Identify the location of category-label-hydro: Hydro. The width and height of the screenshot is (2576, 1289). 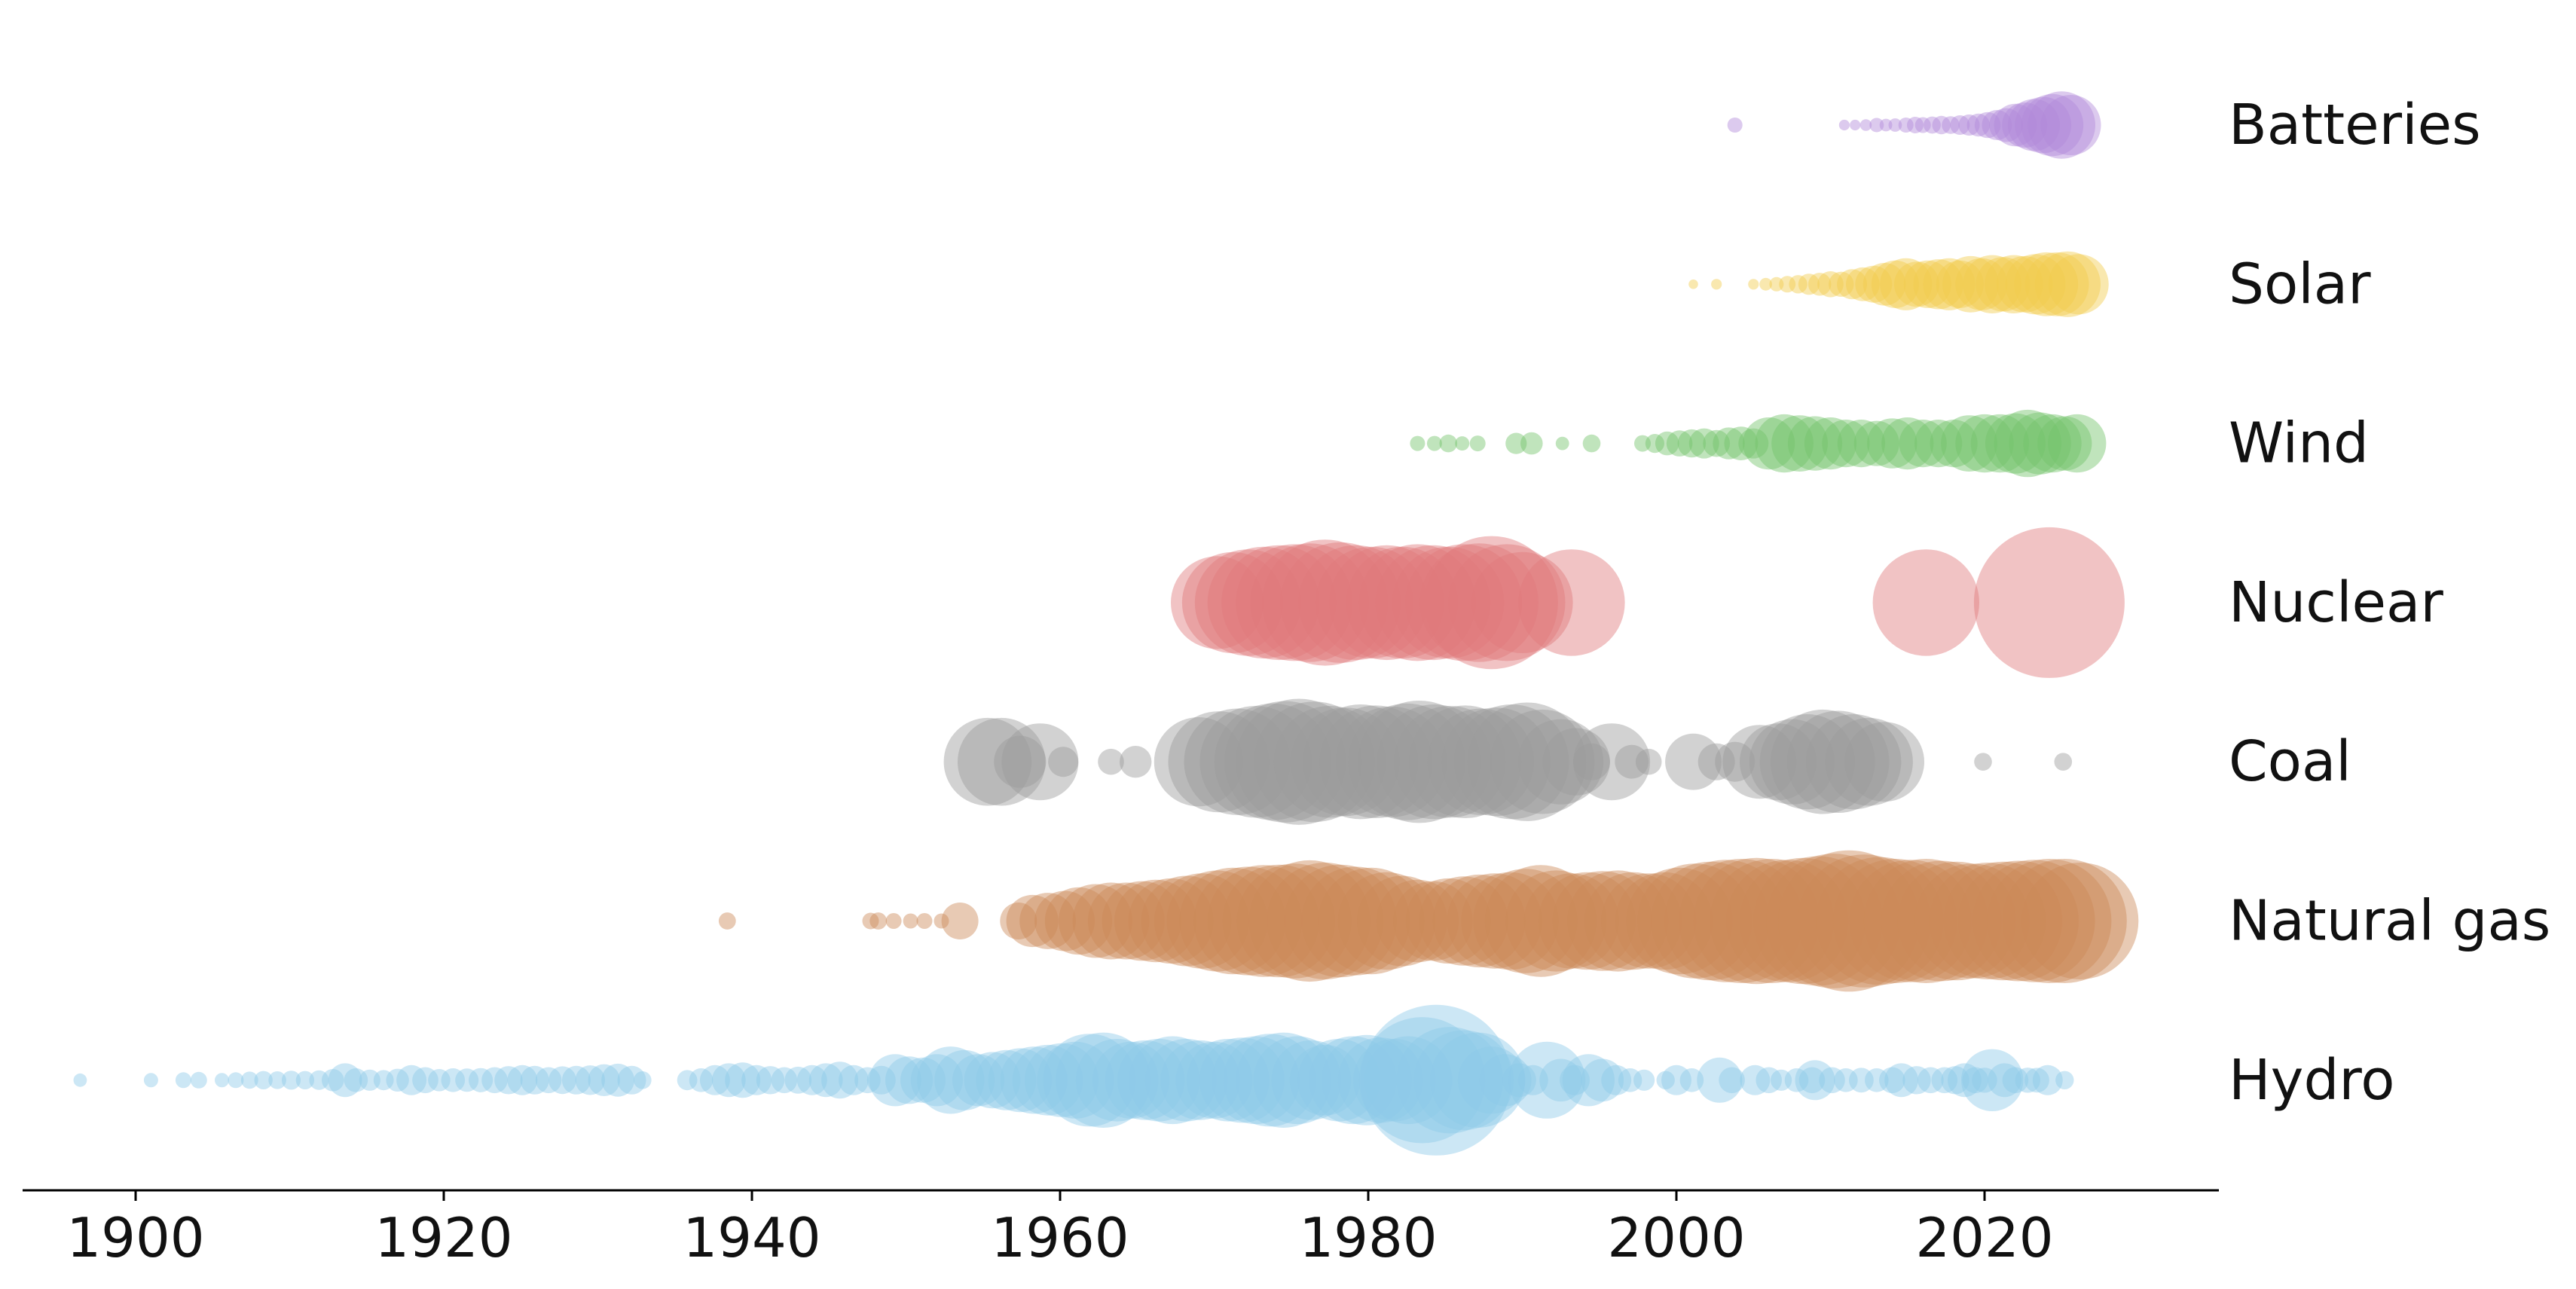
(2311, 1080).